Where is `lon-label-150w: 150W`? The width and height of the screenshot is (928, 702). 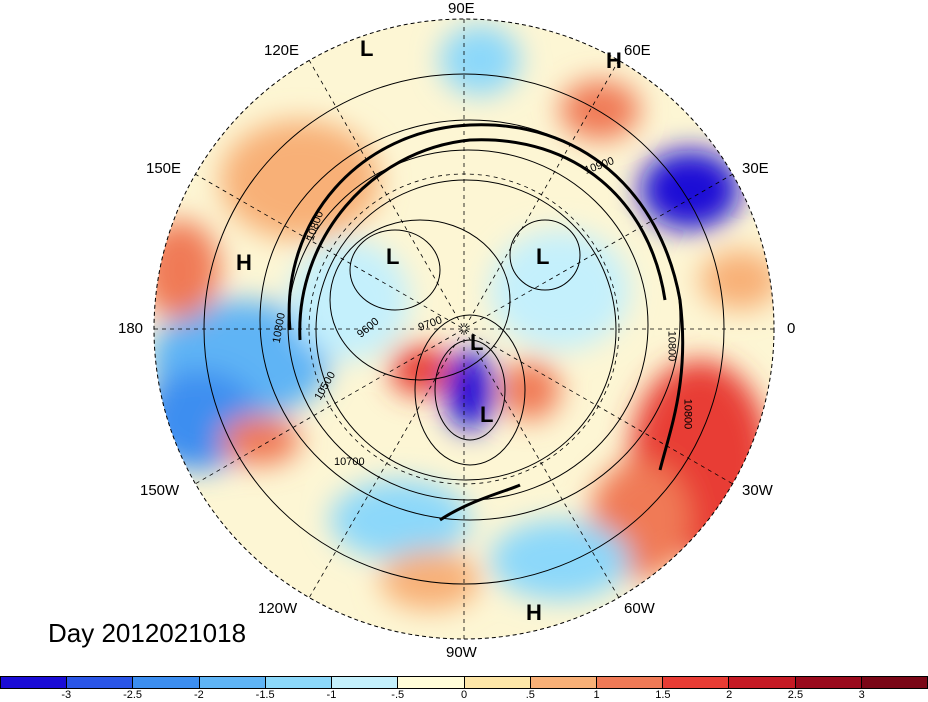
lon-label-150w: 150W is located at coordinates (160, 490).